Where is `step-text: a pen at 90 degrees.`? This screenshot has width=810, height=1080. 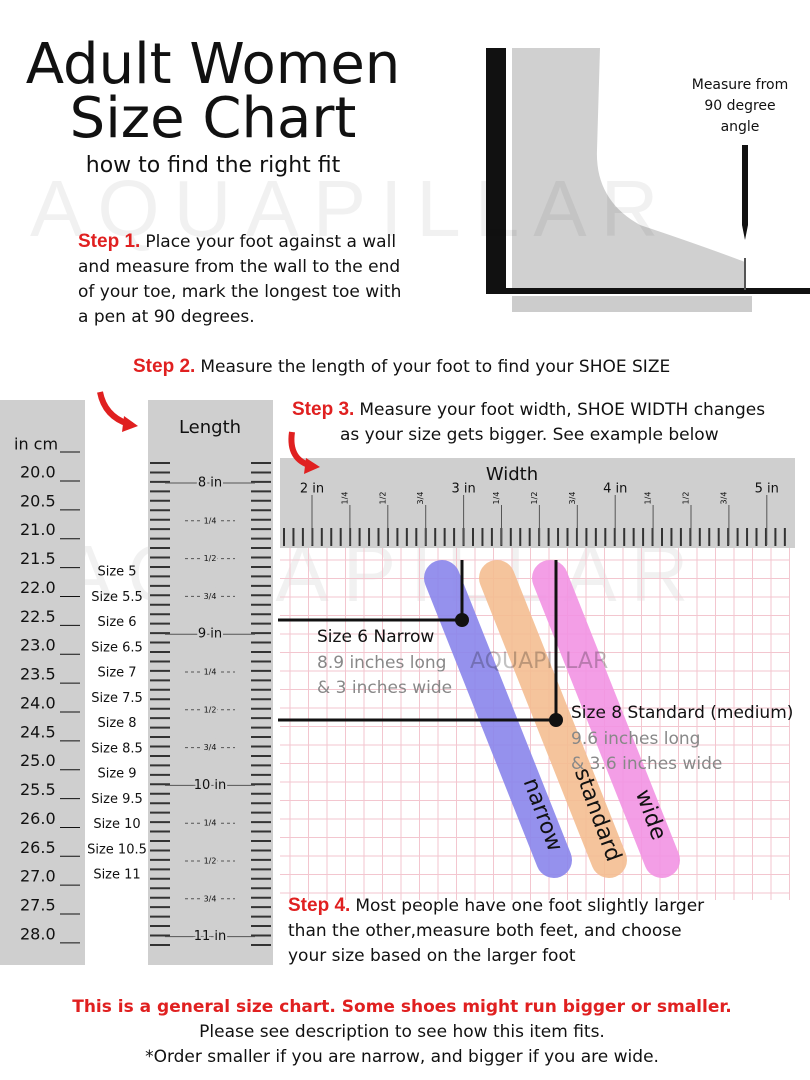
step-text: a pen at 90 degrees. is located at coordinates (166, 317).